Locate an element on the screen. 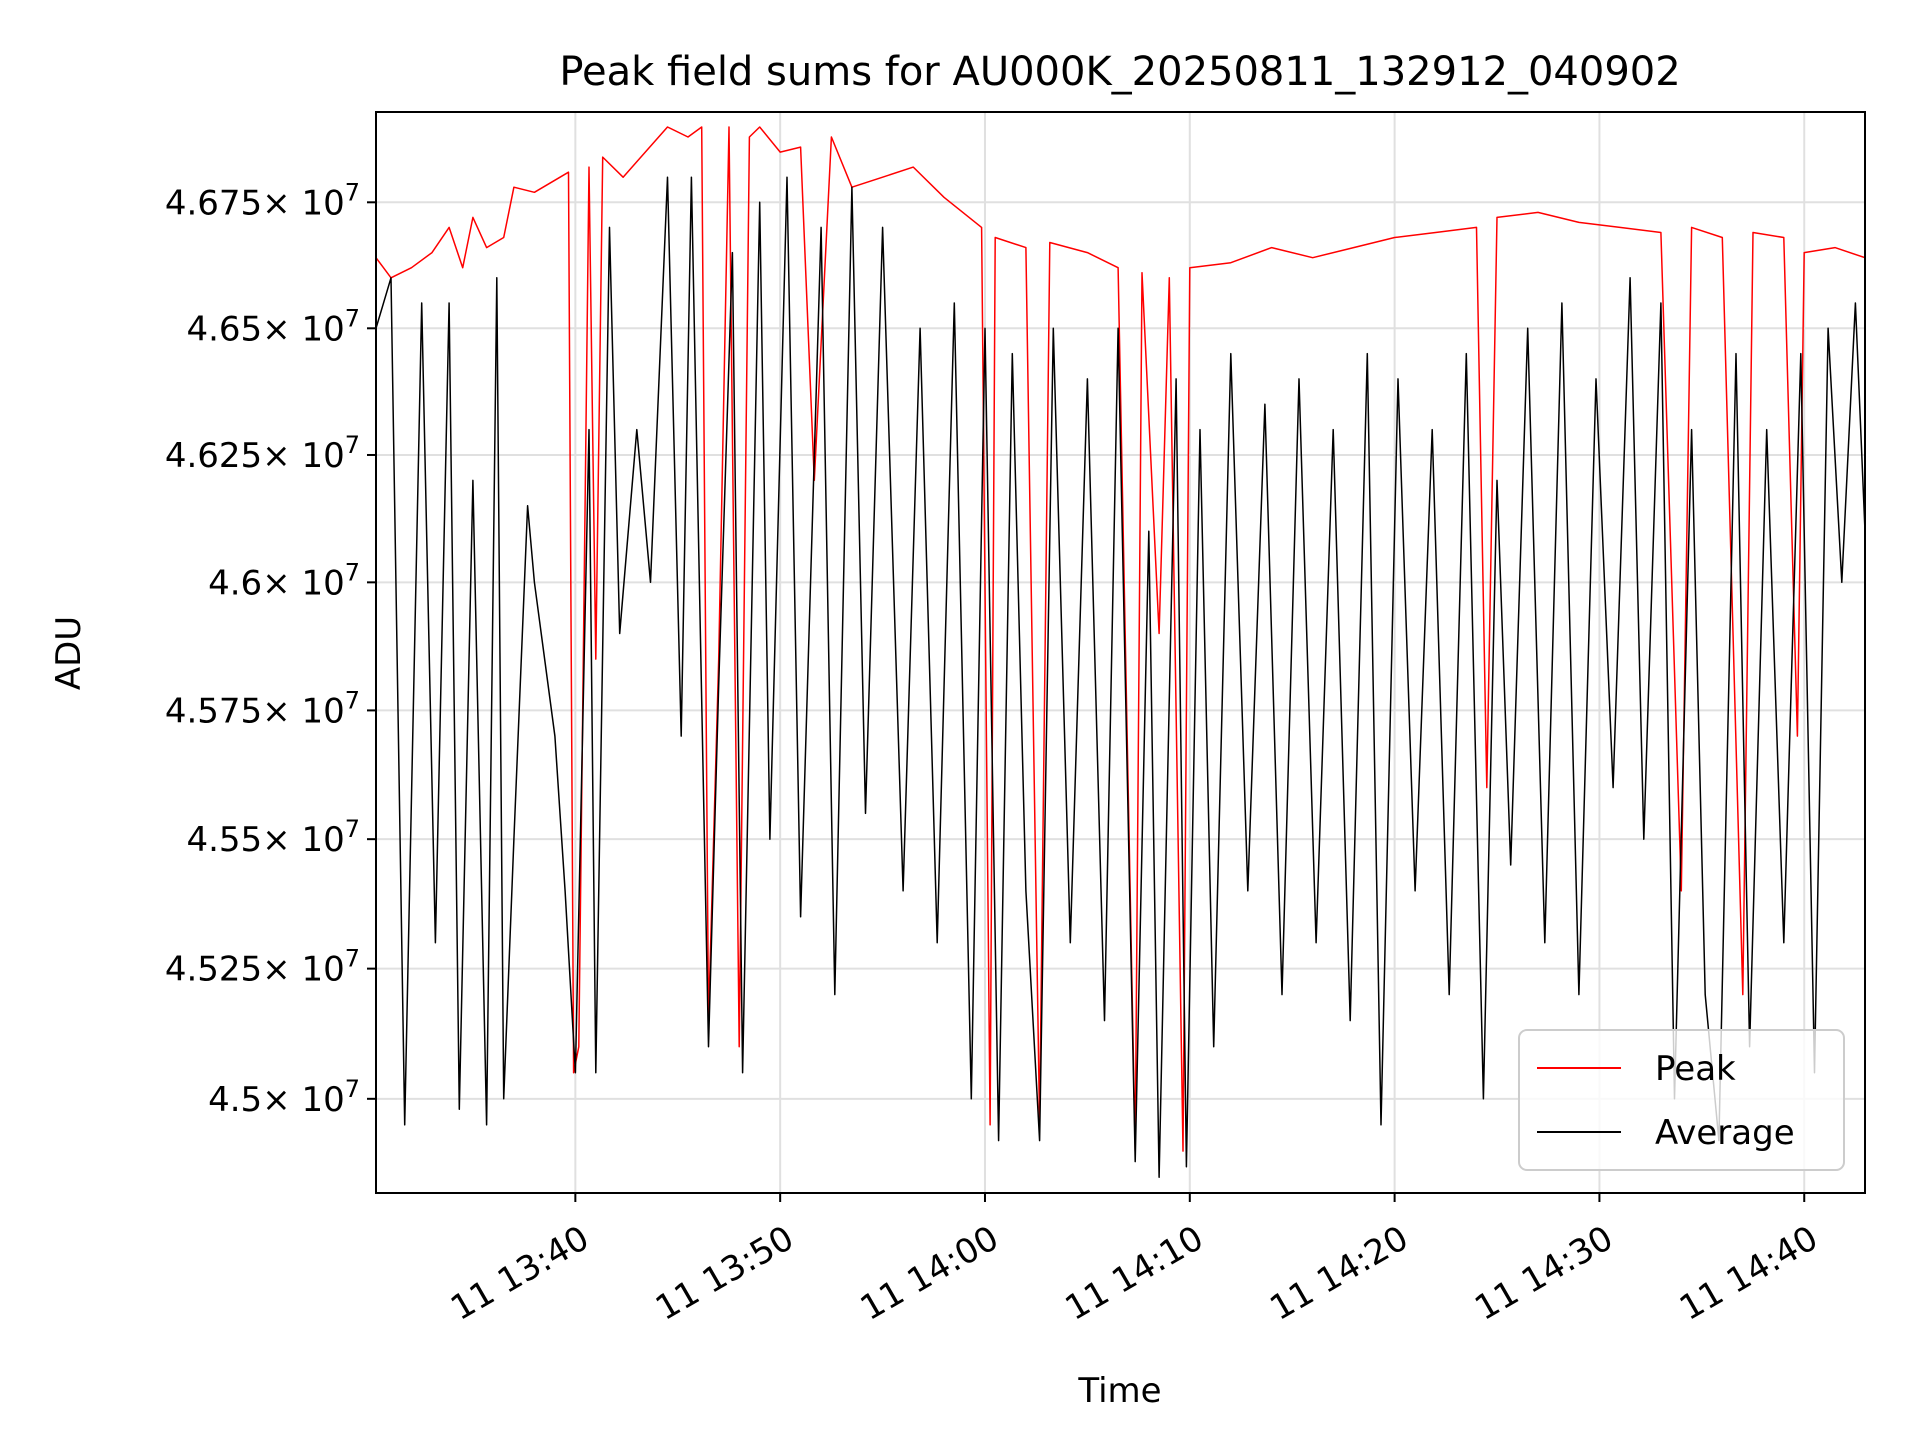 This screenshot has height=1444, width=1920. y-axis-label: ADU is located at coordinates (69, 653).